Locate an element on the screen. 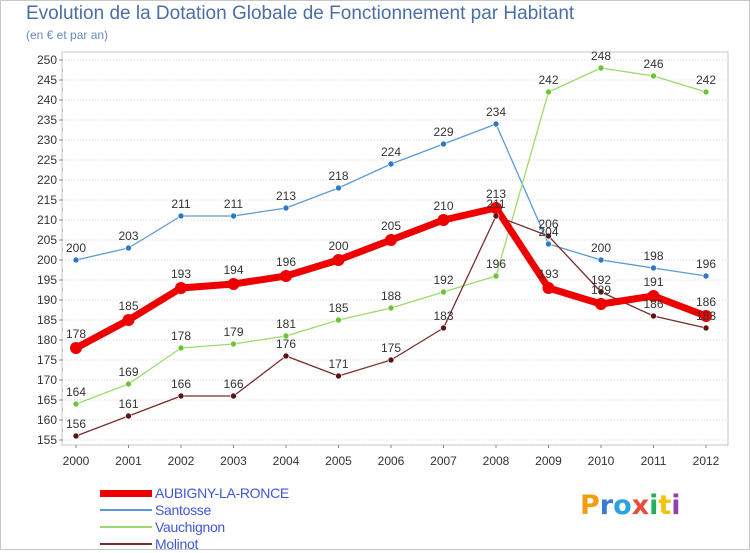 The height and width of the screenshot is (553, 750). x-tick-label: 2008 is located at coordinates (496, 461).